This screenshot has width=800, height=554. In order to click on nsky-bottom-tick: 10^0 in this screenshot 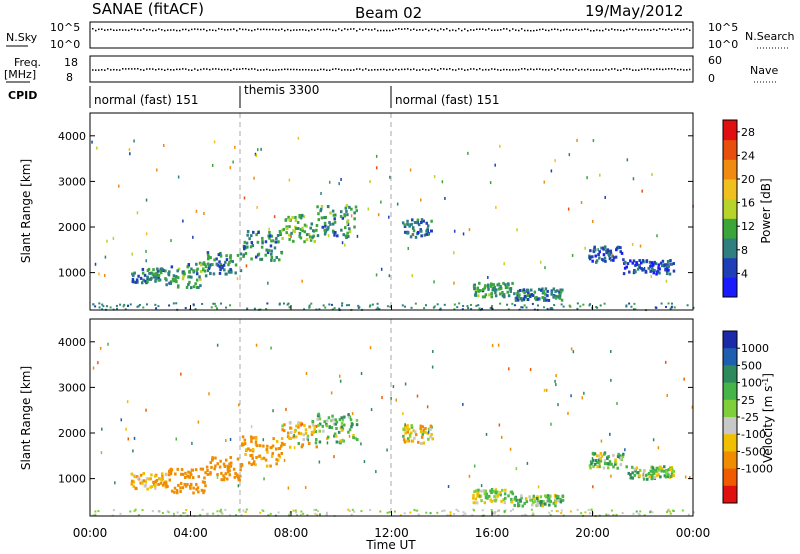, I will do `click(65, 44)`.